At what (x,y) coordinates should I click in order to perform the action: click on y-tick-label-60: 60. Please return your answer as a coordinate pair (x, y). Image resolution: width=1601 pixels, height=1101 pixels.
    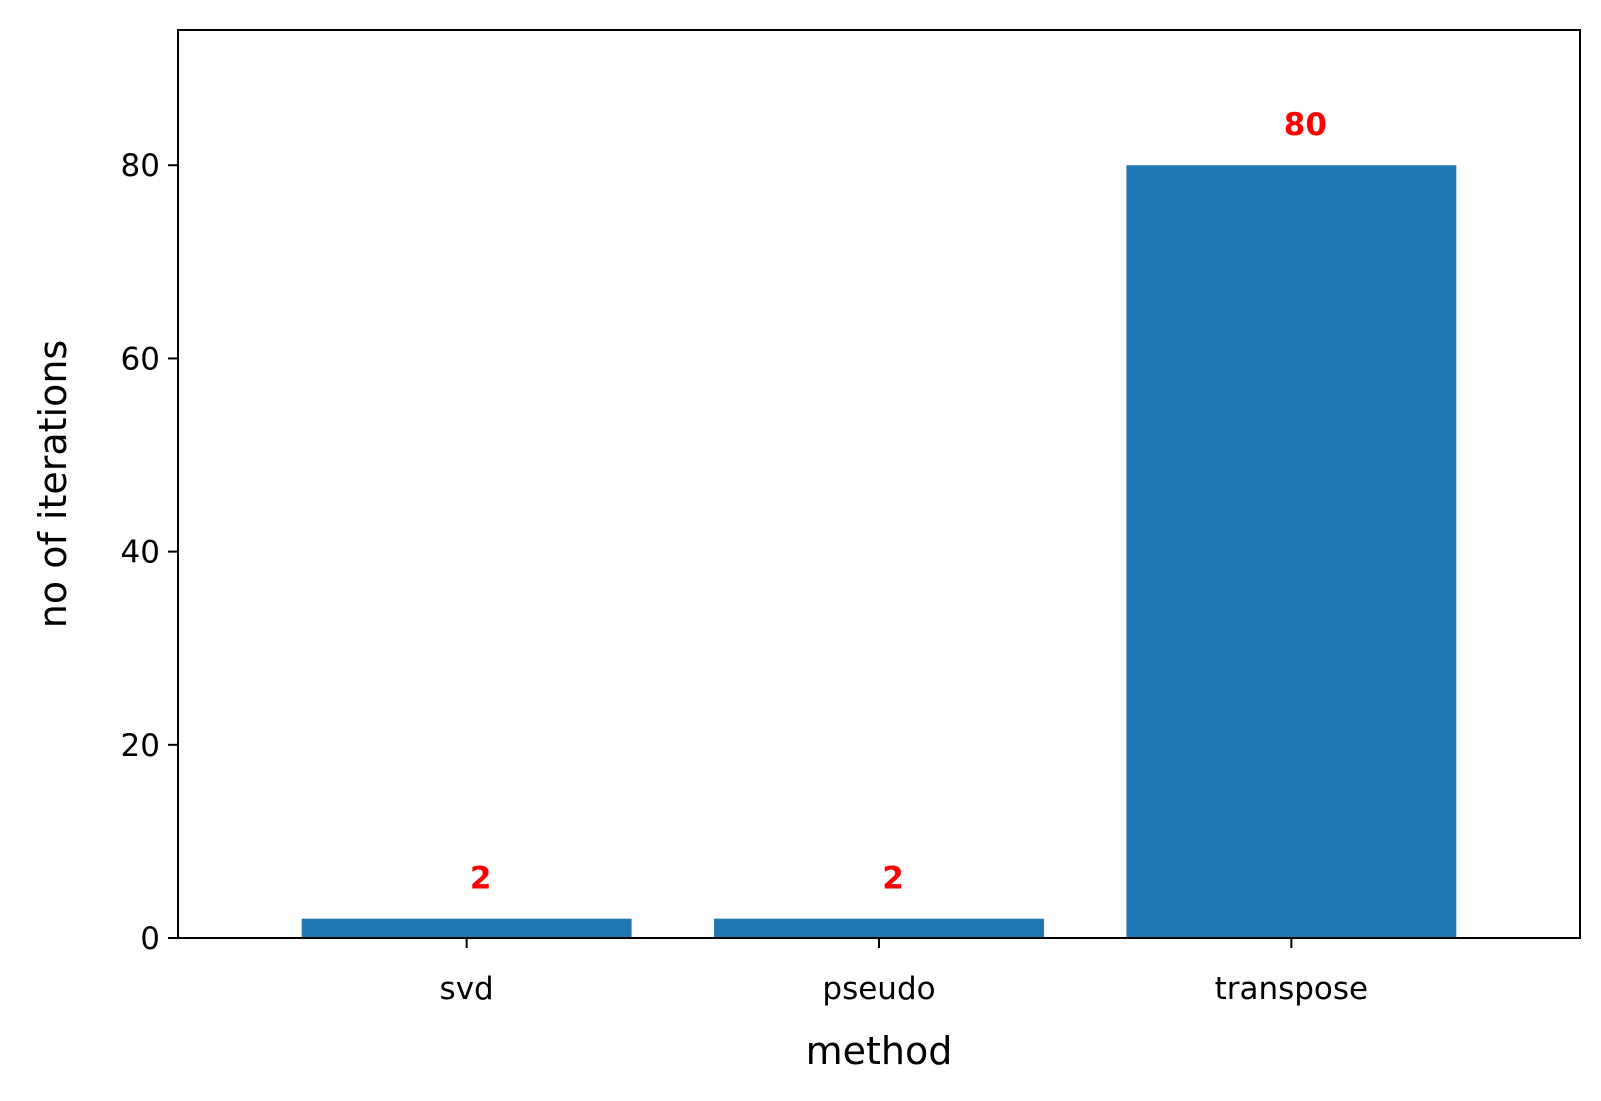
    Looking at the image, I should click on (140, 359).